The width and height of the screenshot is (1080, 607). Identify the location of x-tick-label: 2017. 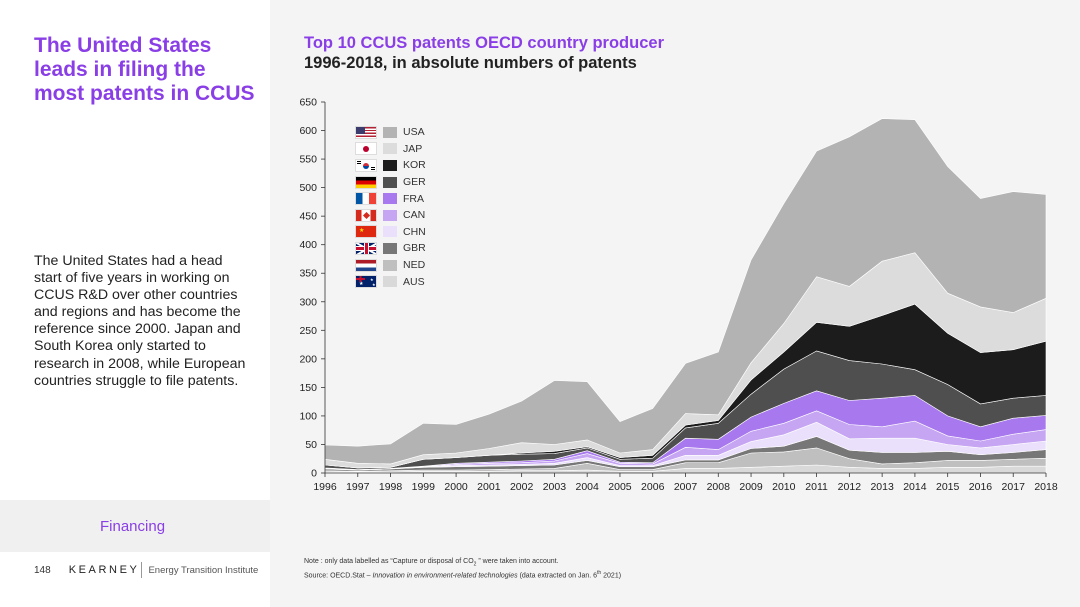
(1014, 487).